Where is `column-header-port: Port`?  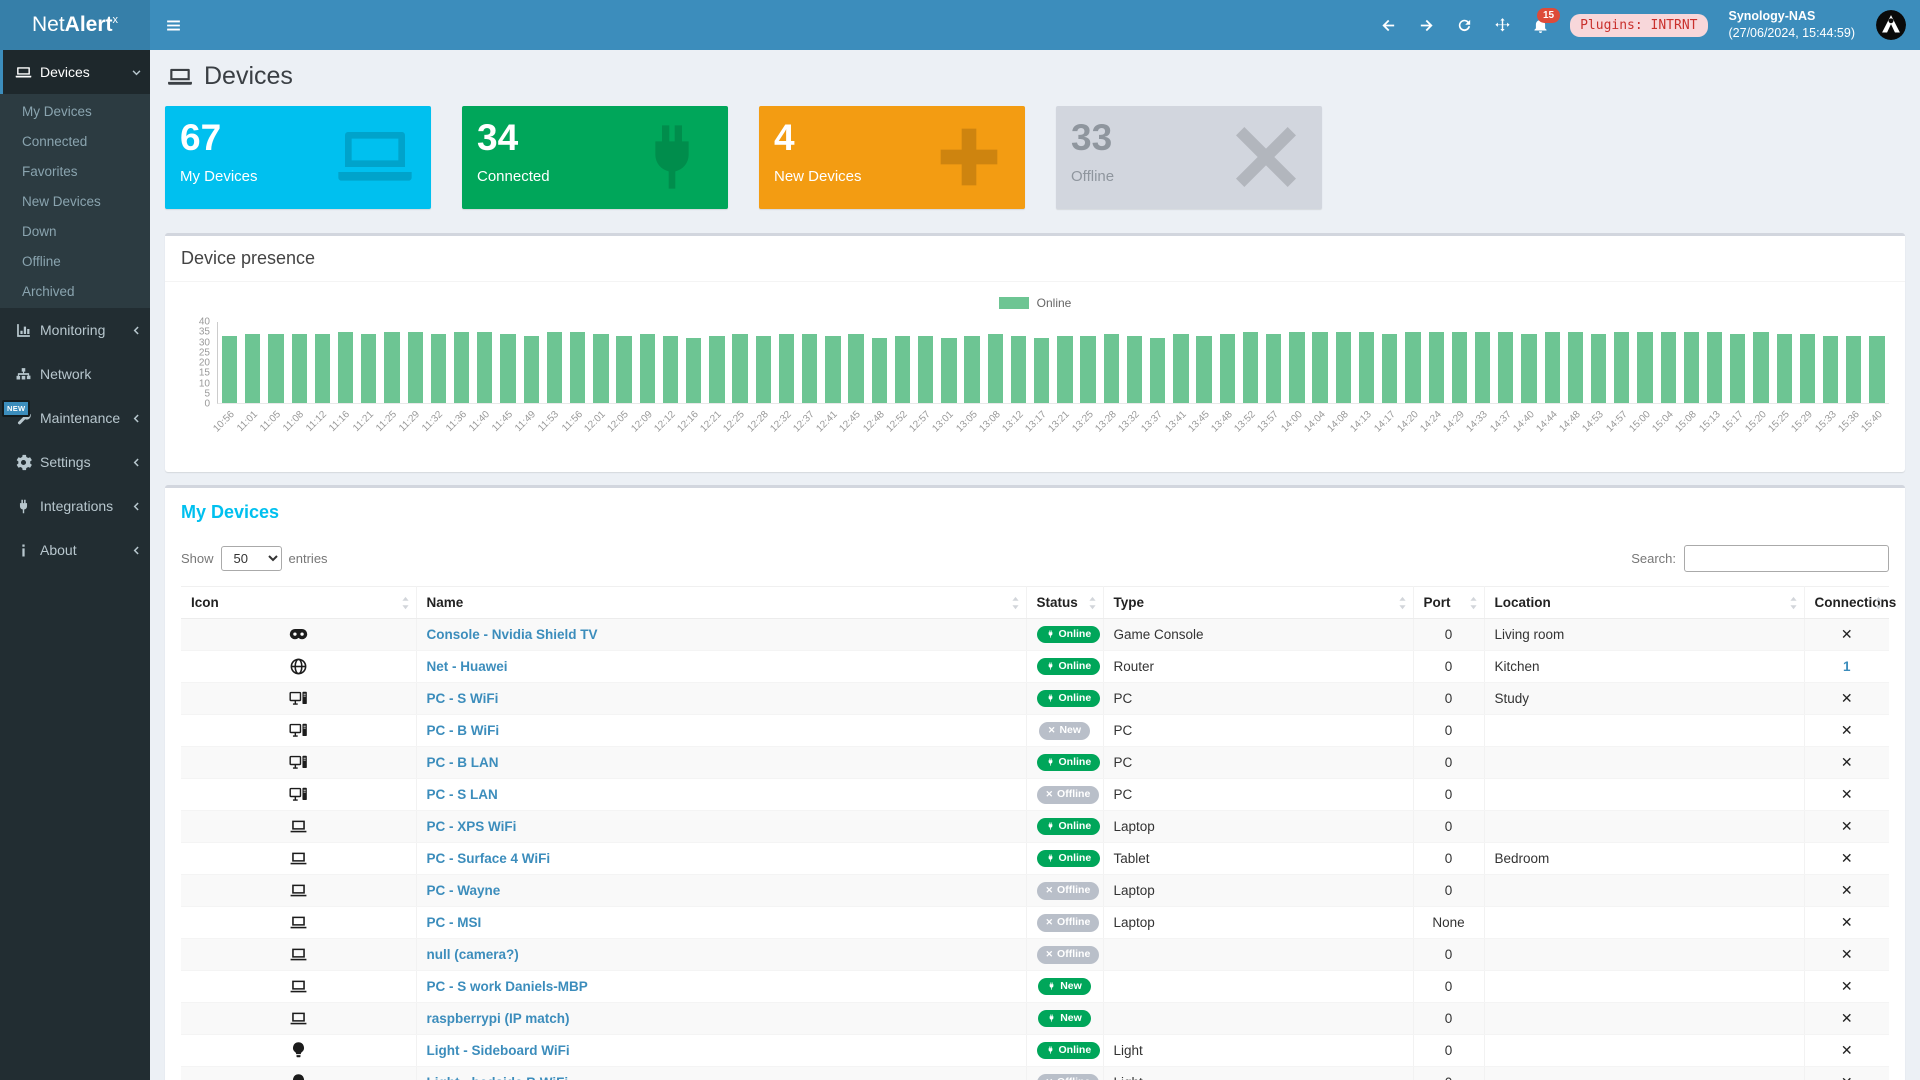
column-header-port: Port is located at coordinates (1448, 602).